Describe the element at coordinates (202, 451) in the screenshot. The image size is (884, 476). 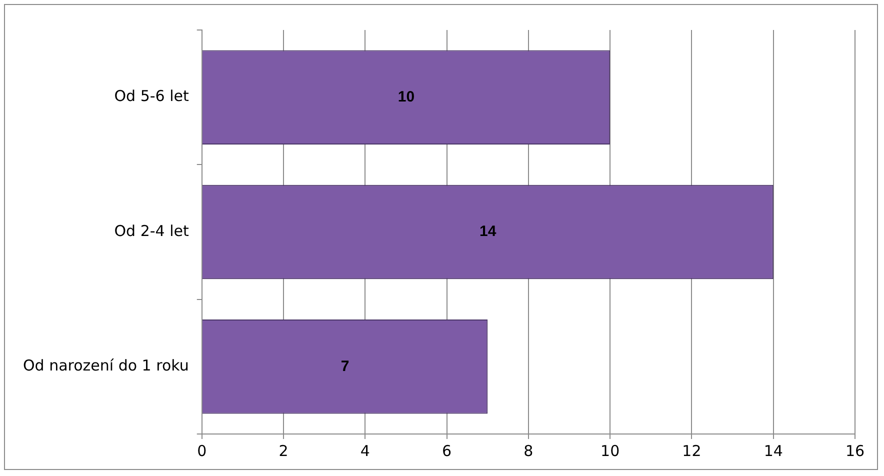
I see `x-tick-label: 0` at that location.